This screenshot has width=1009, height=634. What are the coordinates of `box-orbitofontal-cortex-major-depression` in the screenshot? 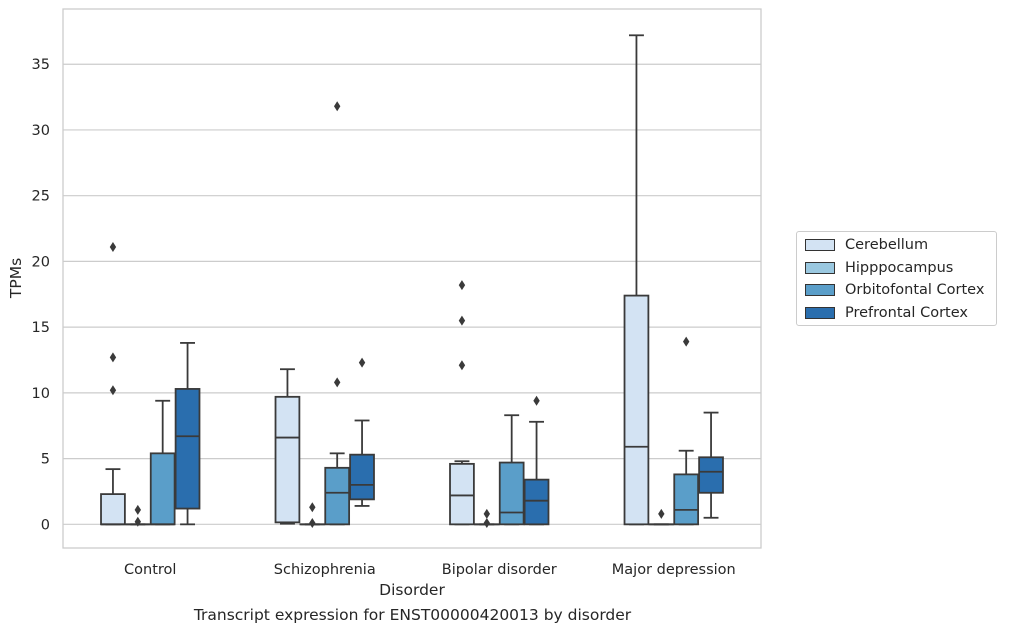 It's located at (686, 431).